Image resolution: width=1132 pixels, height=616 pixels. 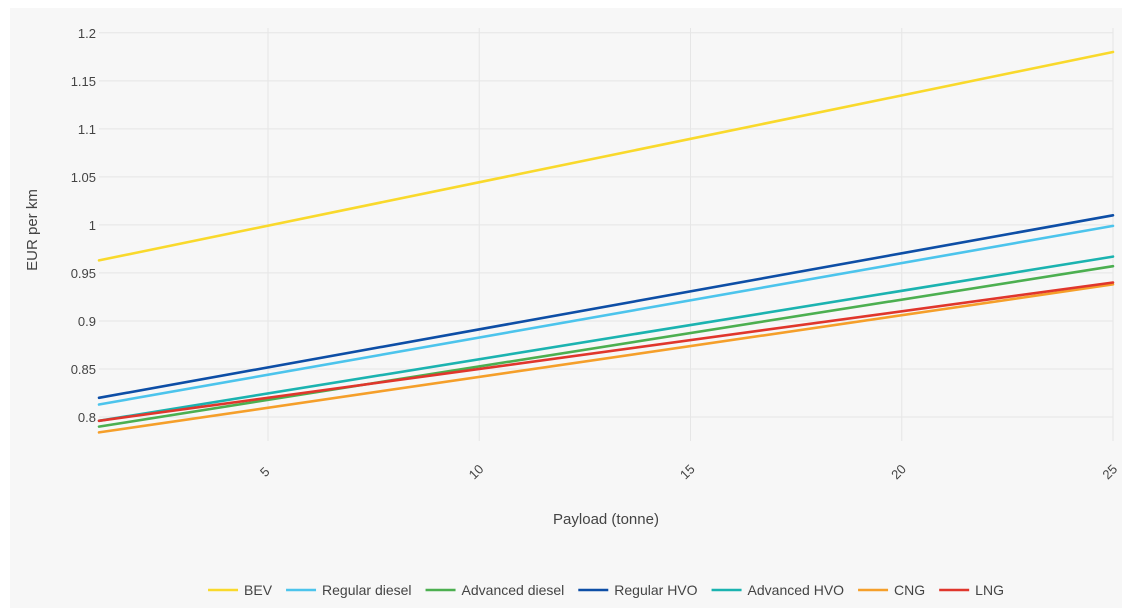 I want to click on legend-label: Regular HVO, so click(x=655, y=590).